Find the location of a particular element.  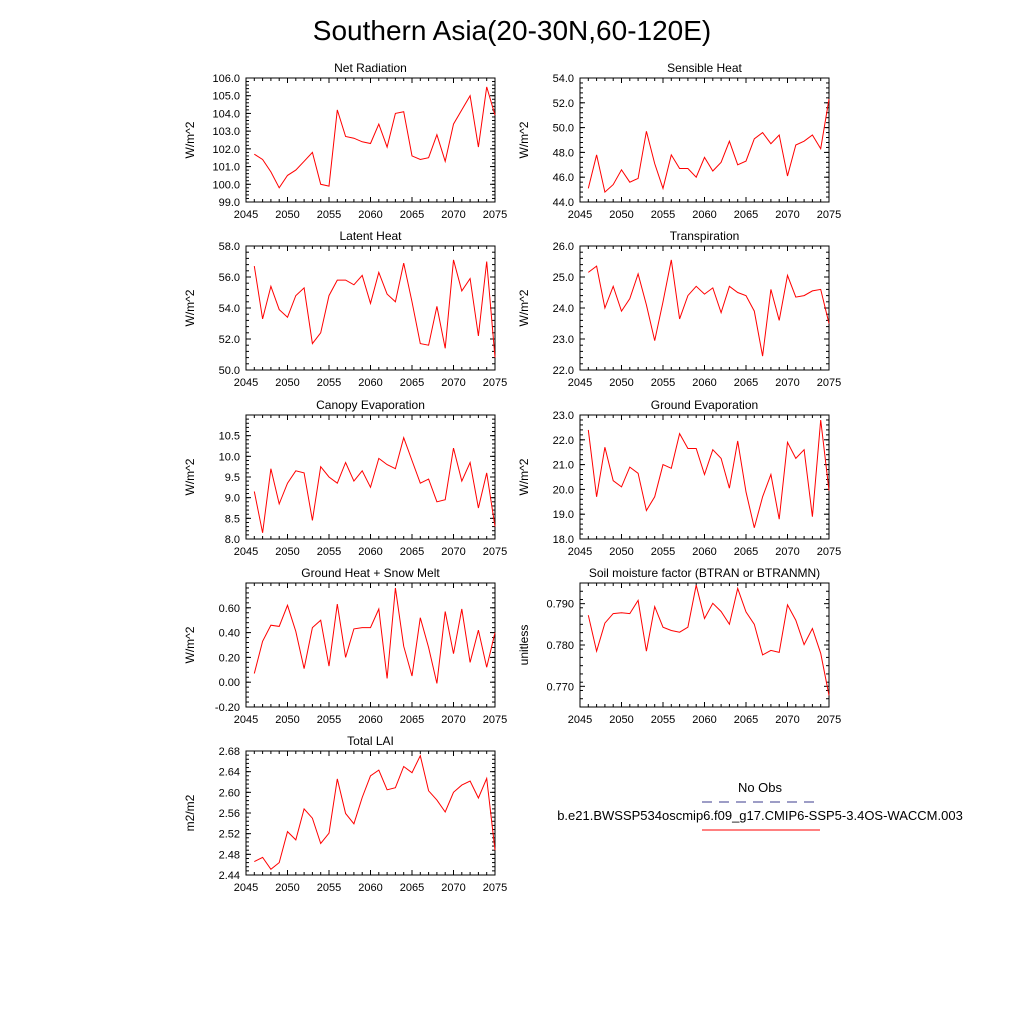

panel-title: Canopy Evaporation is located at coordinates (370, 405).